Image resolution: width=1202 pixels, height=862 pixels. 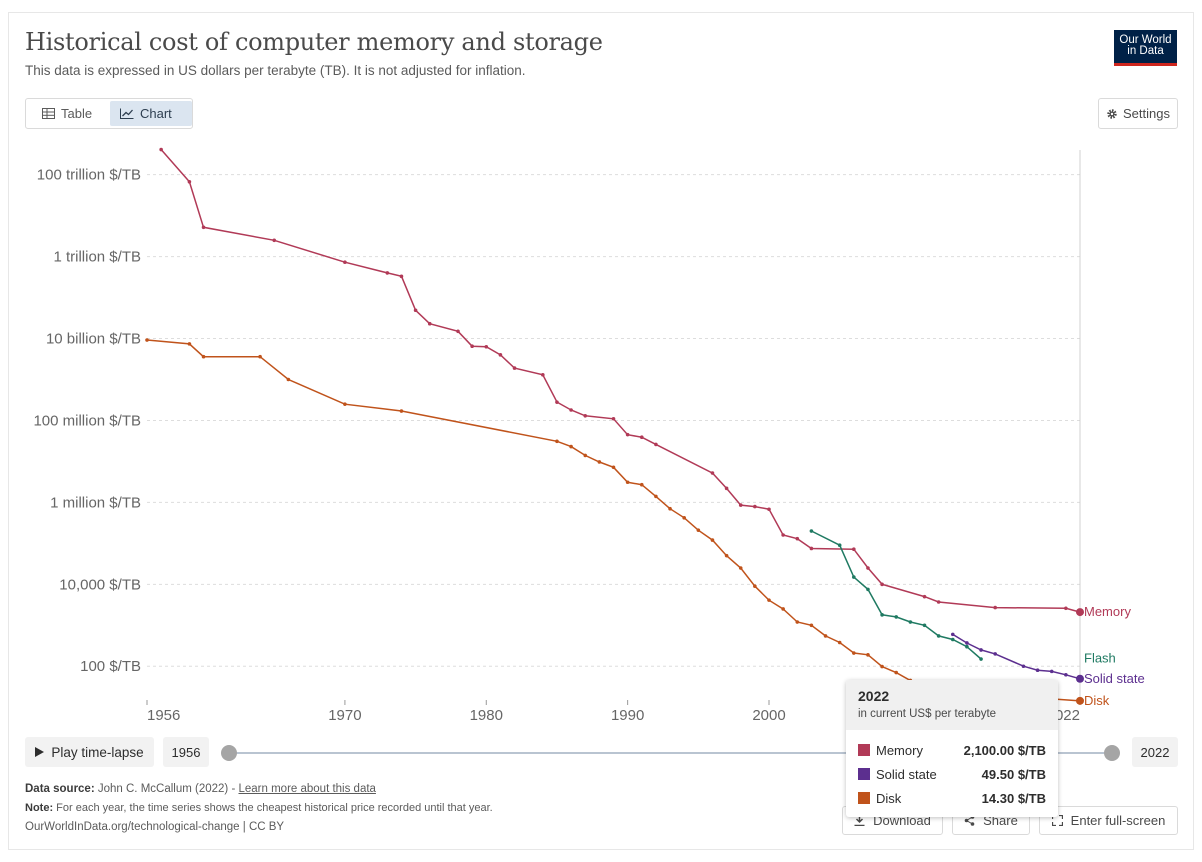 What do you see at coordinates (1013, 774) in the screenshot?
I see `tooltip-row-value: 49.50 $/TB` at bounding box center [1013, 774].